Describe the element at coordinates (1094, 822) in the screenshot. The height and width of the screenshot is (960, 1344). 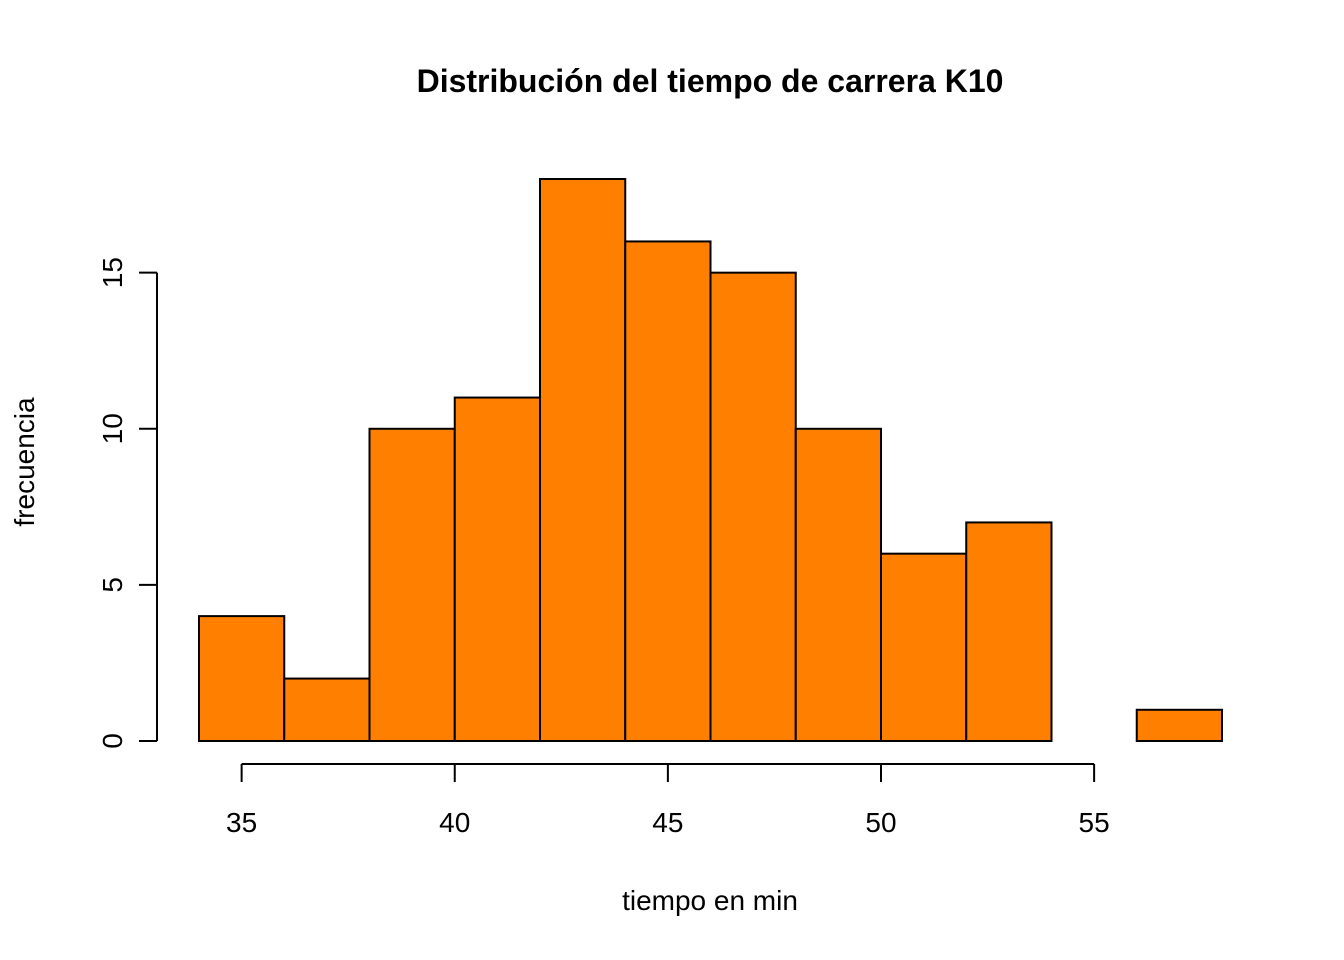
I see `x-tick-label: 55` at that location.